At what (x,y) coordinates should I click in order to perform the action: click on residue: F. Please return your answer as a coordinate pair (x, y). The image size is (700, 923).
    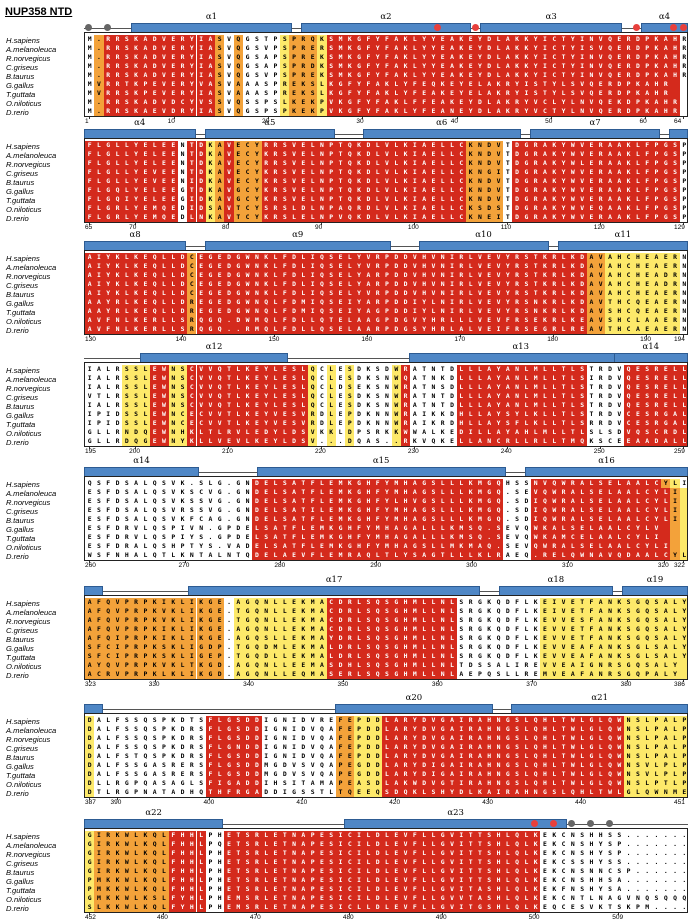
    Looking at the image, I should click on (516, 638).